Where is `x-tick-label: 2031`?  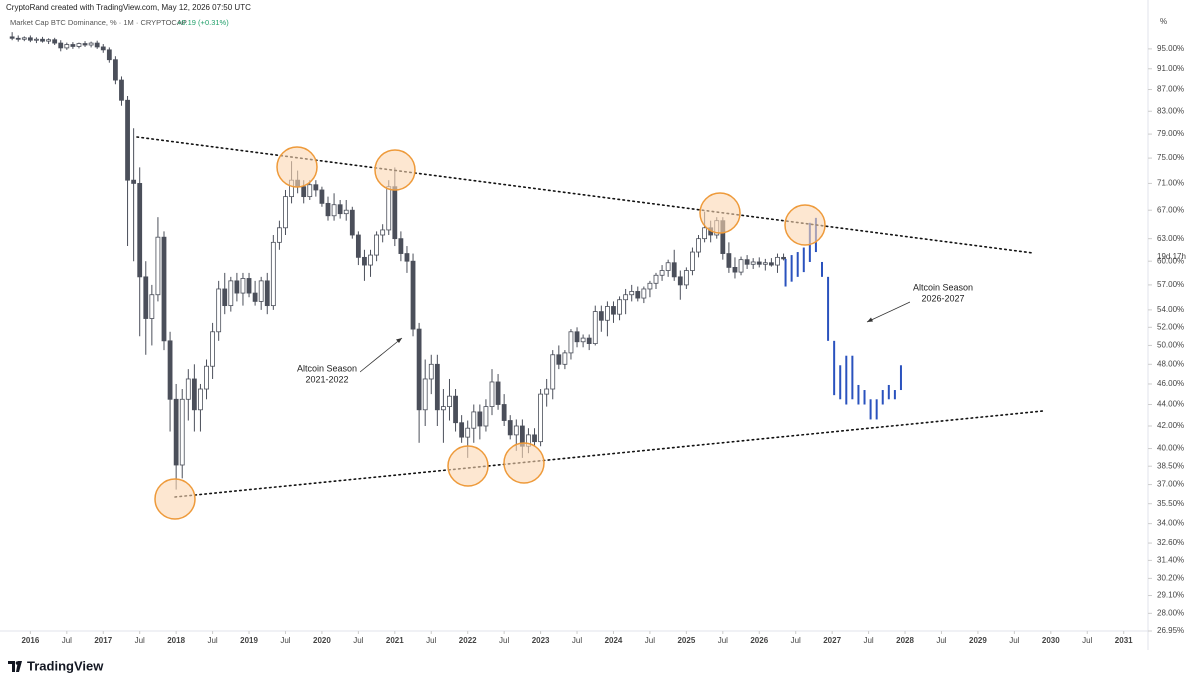 x-tick-label: 2031 is located at coordinates (1124, 640).